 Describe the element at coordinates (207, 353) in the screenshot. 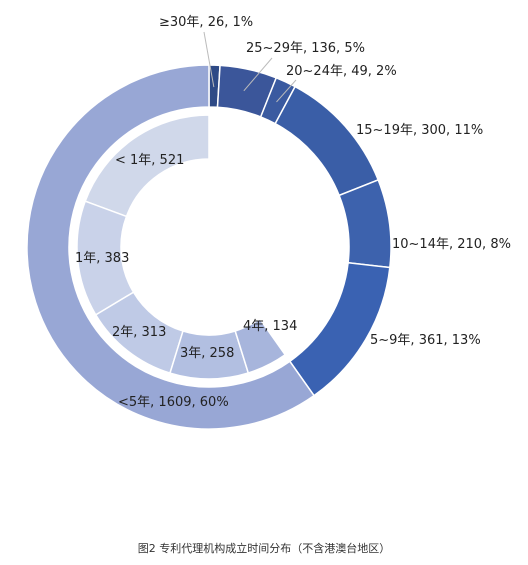

I see `label-3yr: 3年, 258` at that location.